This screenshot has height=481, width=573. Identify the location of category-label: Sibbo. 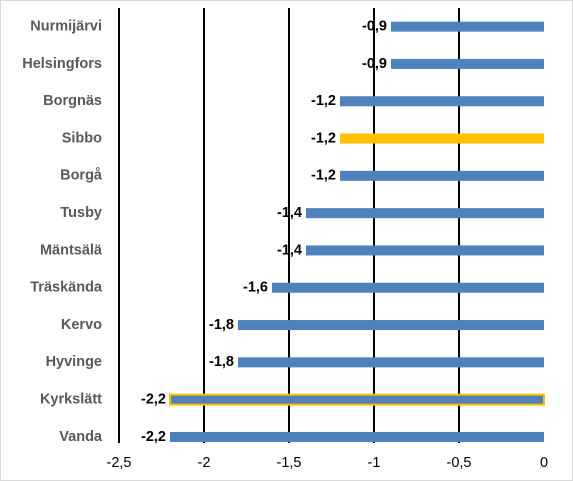
(82, 138).